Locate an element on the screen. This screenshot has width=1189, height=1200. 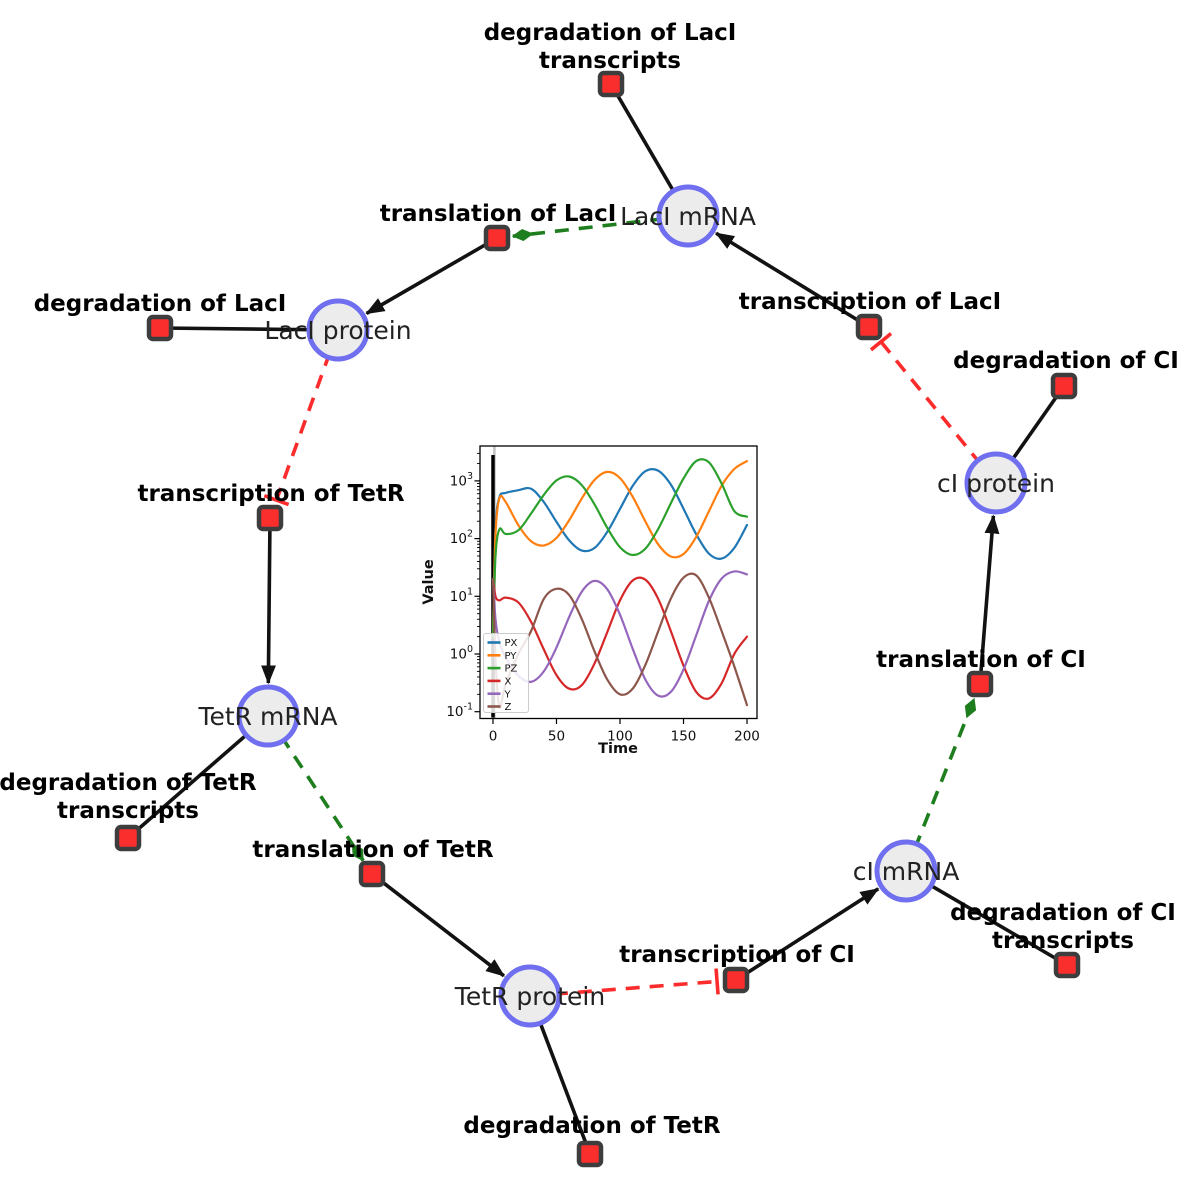
reaction-label-deg_ci_tx: degradation of CI transcripts is located at coordinates (1063, 927).